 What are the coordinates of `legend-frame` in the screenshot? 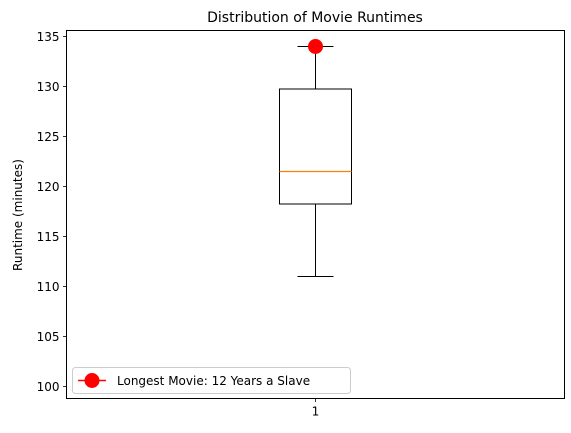 It's located at (211, 380).